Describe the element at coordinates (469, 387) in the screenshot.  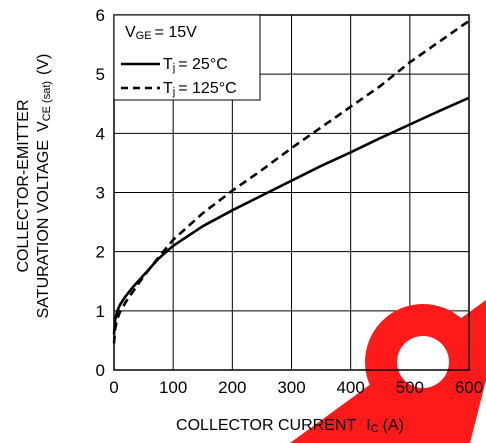
I see `x-tick-label: 600` at that location.